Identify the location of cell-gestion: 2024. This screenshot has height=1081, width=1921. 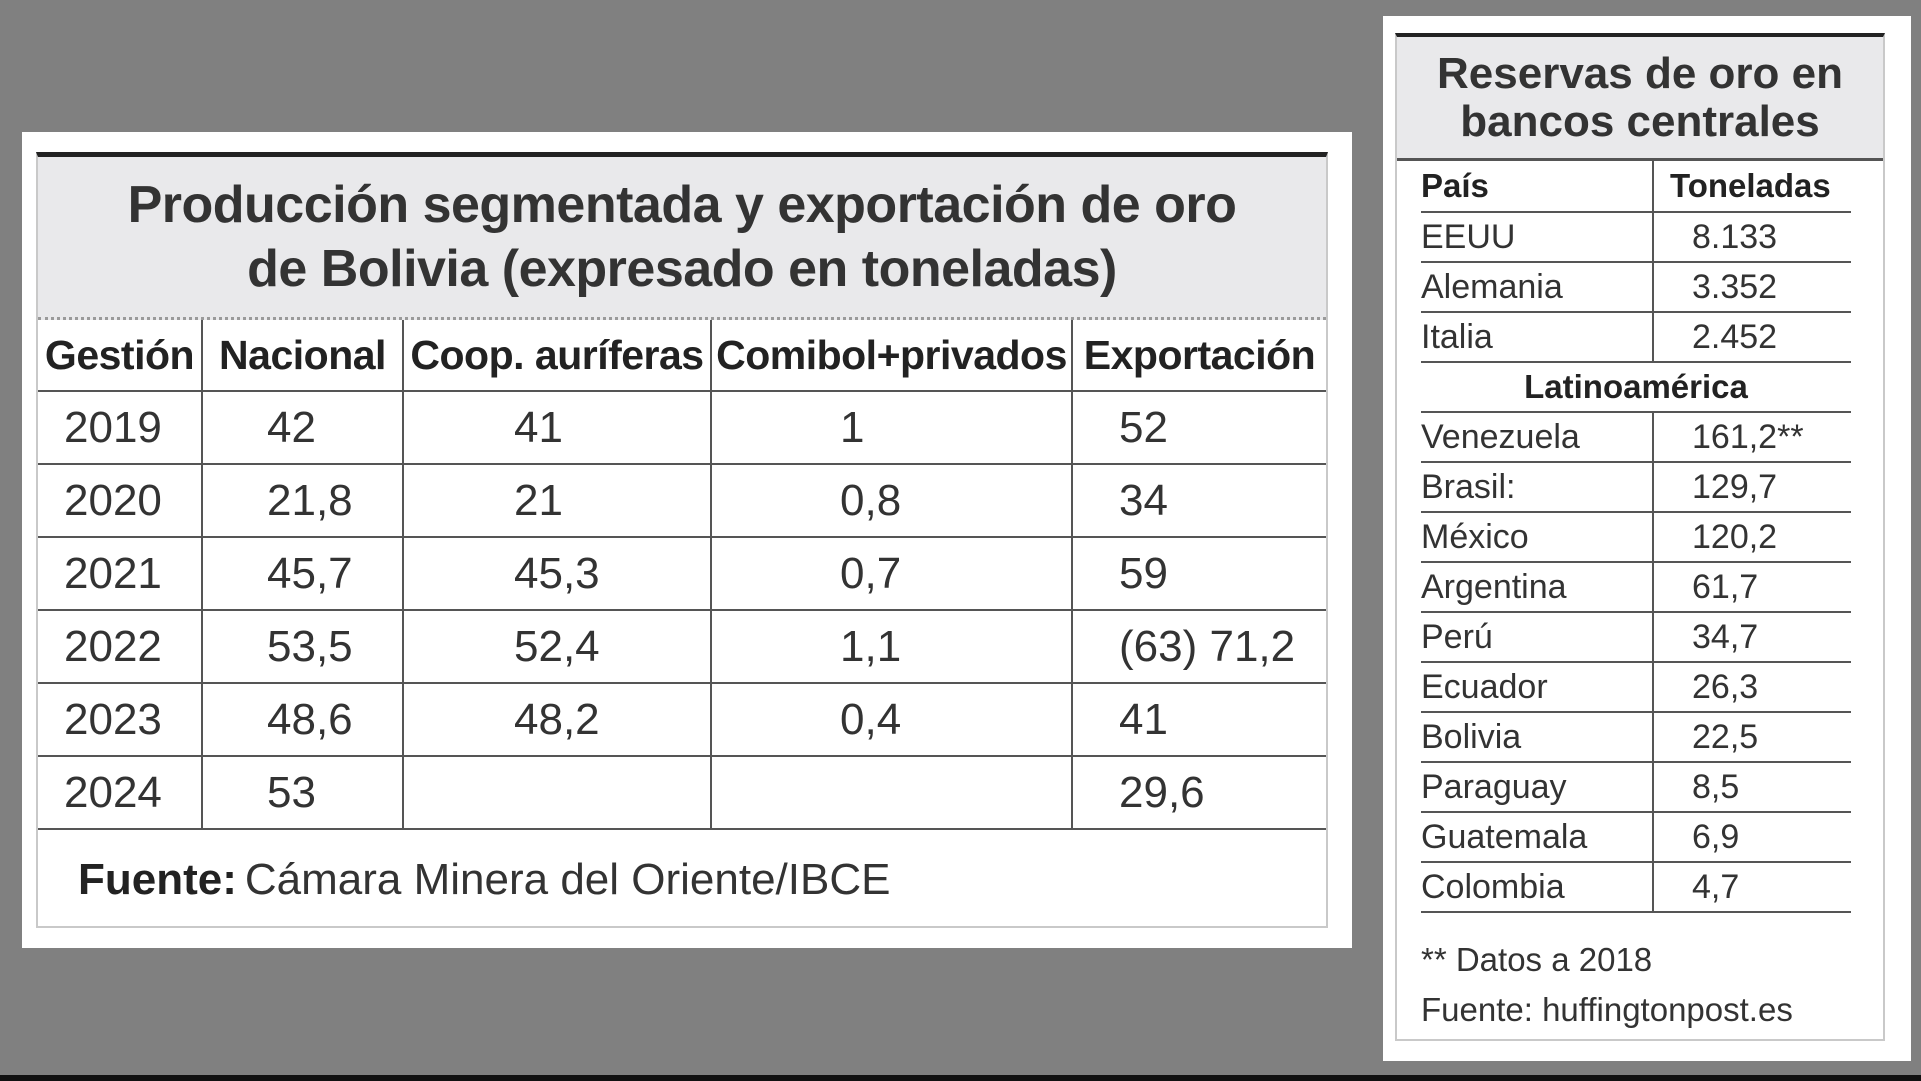
(120, 793).